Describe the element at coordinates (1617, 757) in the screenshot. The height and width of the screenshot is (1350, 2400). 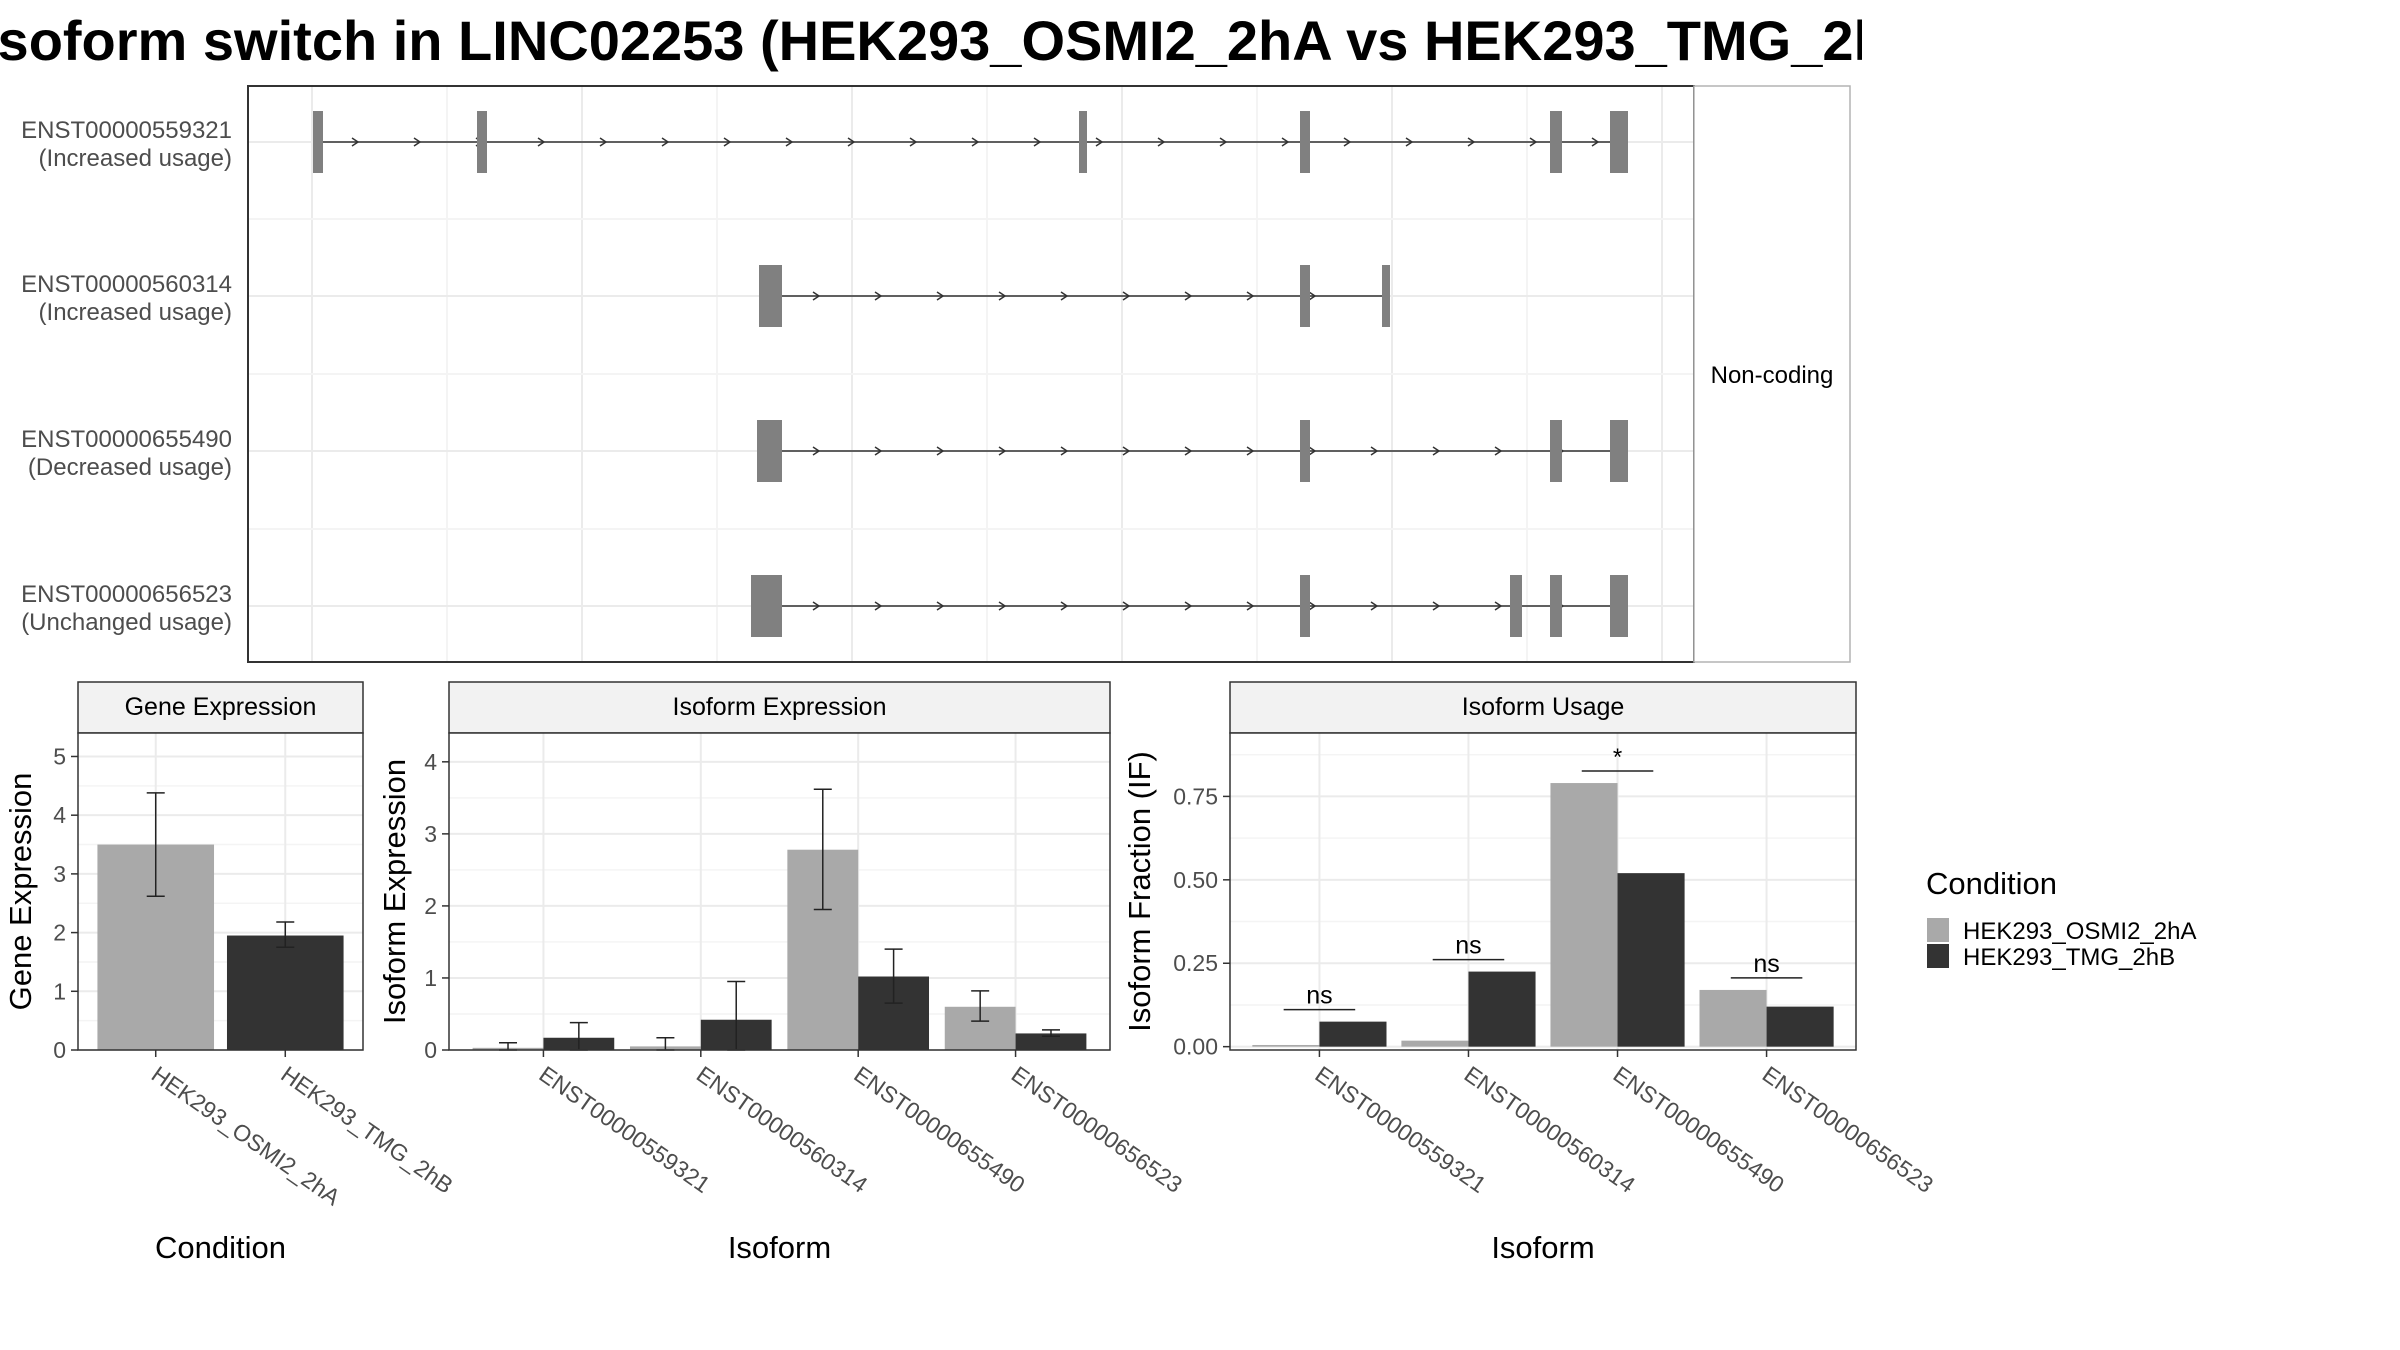
I see `significance-label: *` at that location.